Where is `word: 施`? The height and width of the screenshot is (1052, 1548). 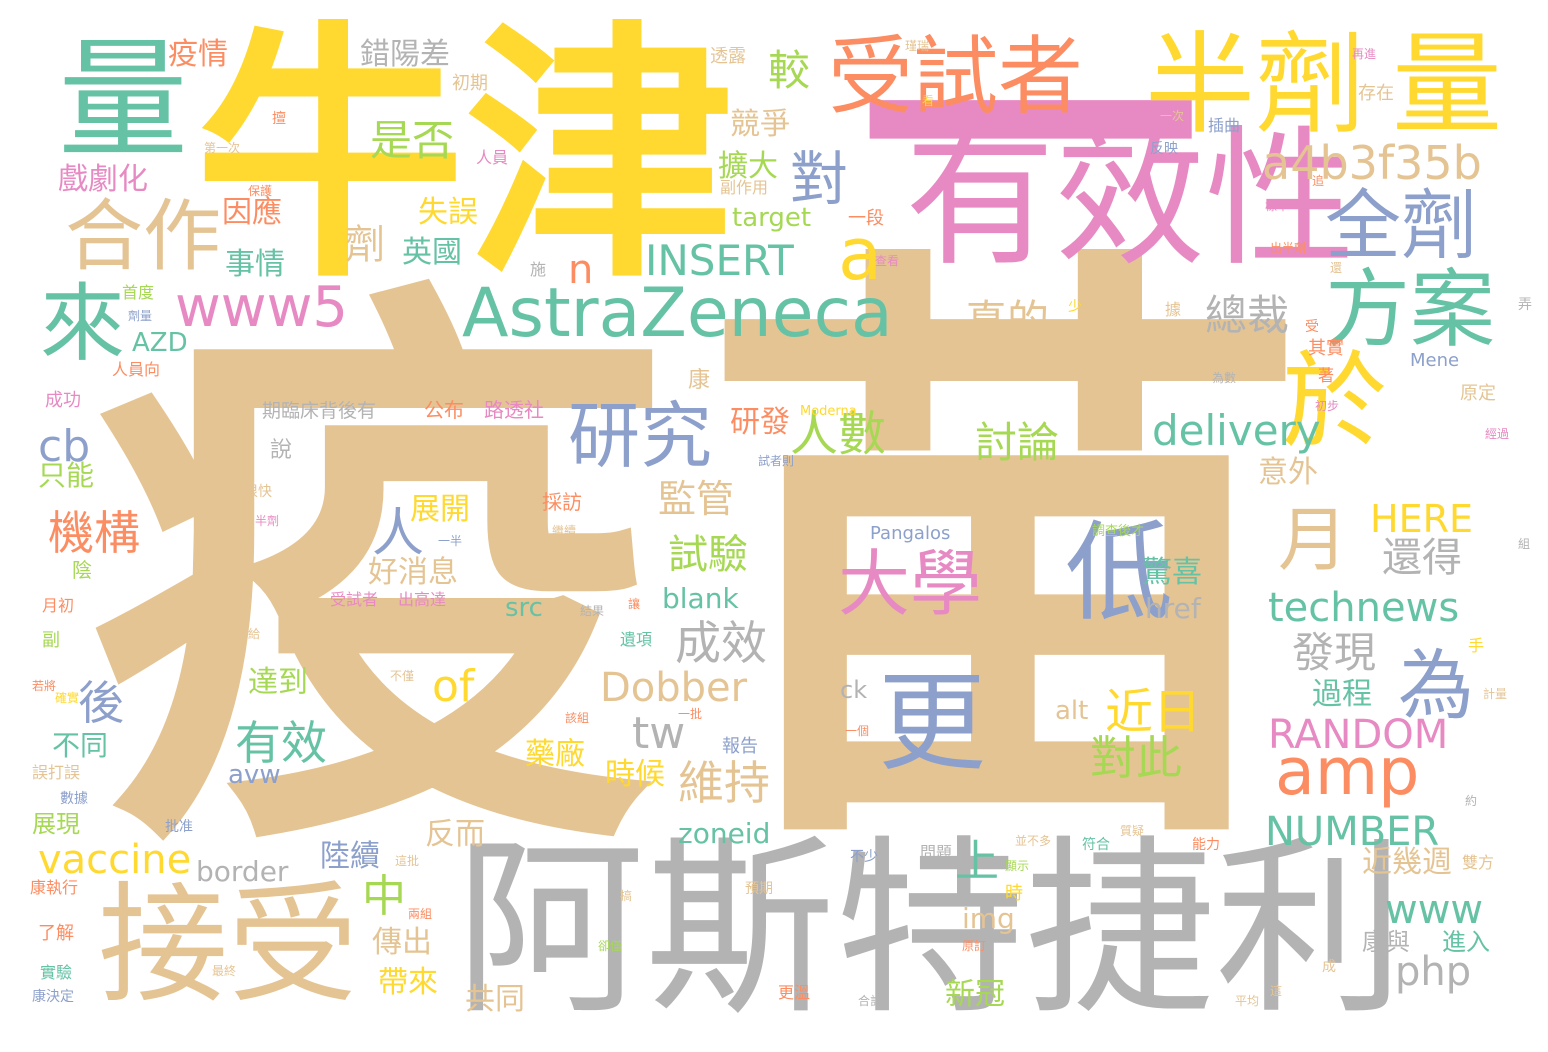 word: 施 is located at coordinates (538, 269).